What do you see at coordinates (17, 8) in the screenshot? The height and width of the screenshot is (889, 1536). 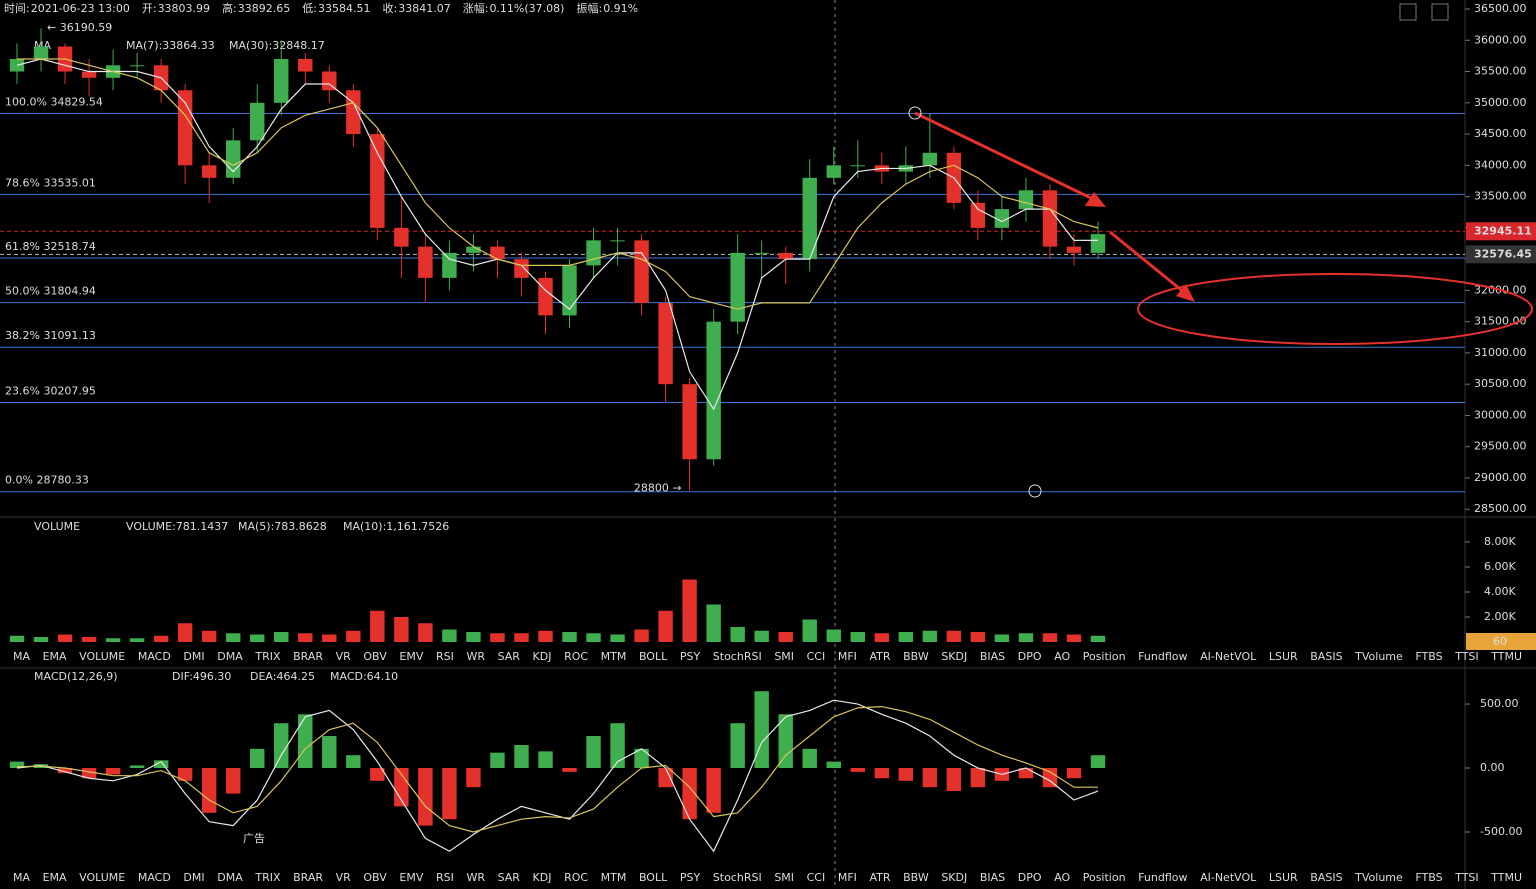 I see `info-label: 时间:` at bounding box center [17, 8].